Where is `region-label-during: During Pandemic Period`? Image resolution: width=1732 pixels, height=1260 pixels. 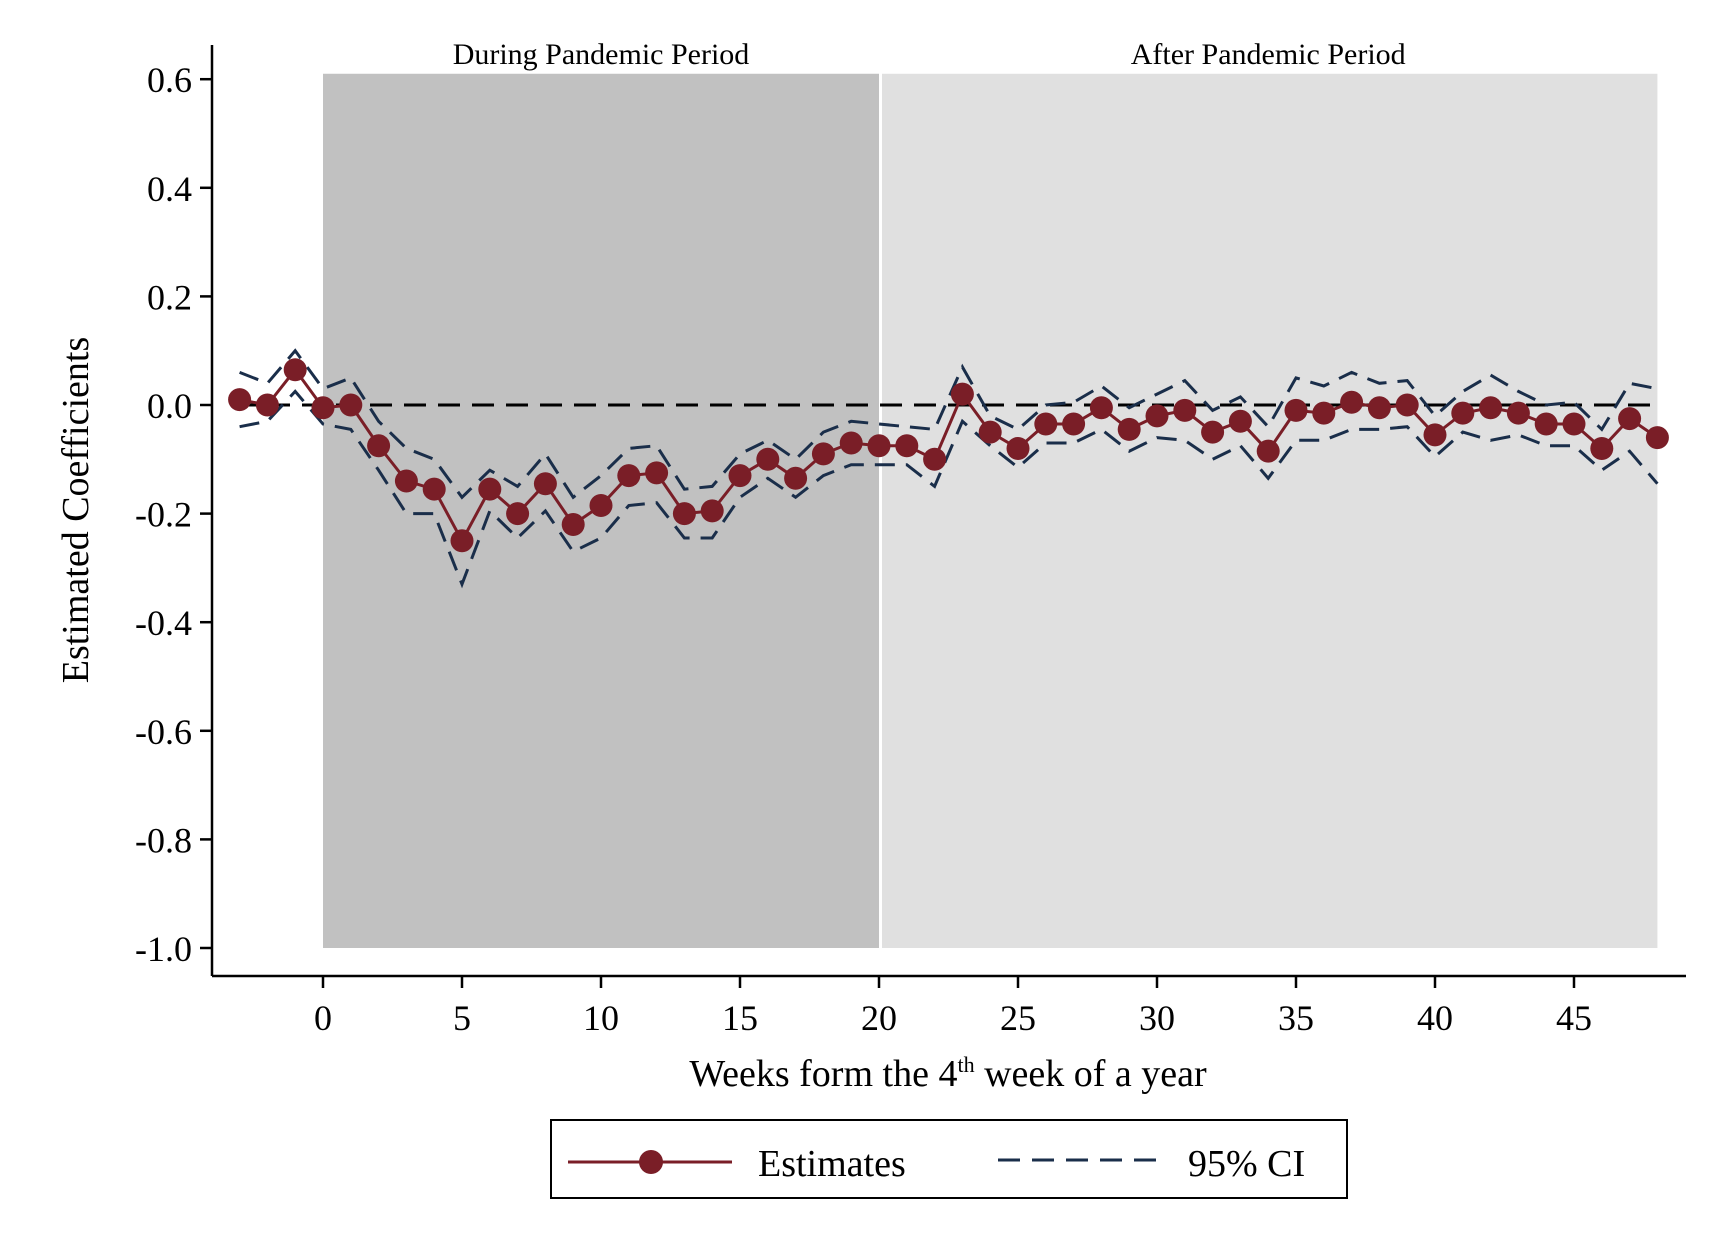
region-label-during: During Pandemic Period is located at coordinates (601, 54).